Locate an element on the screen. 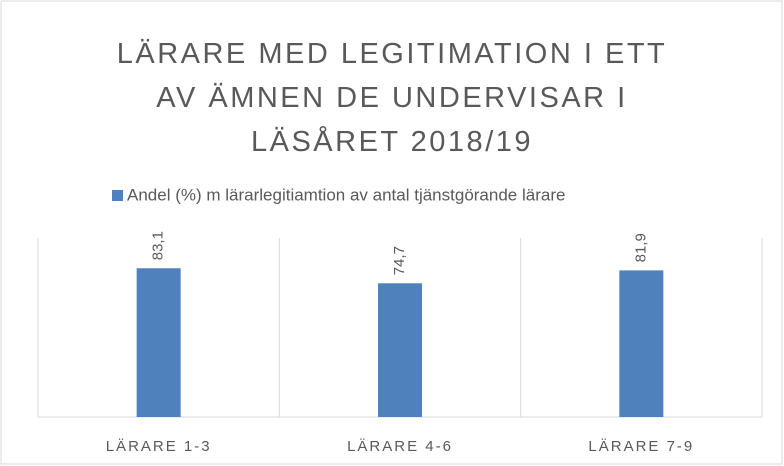  data-label: 83,1 is located at coordinates (158, 245).